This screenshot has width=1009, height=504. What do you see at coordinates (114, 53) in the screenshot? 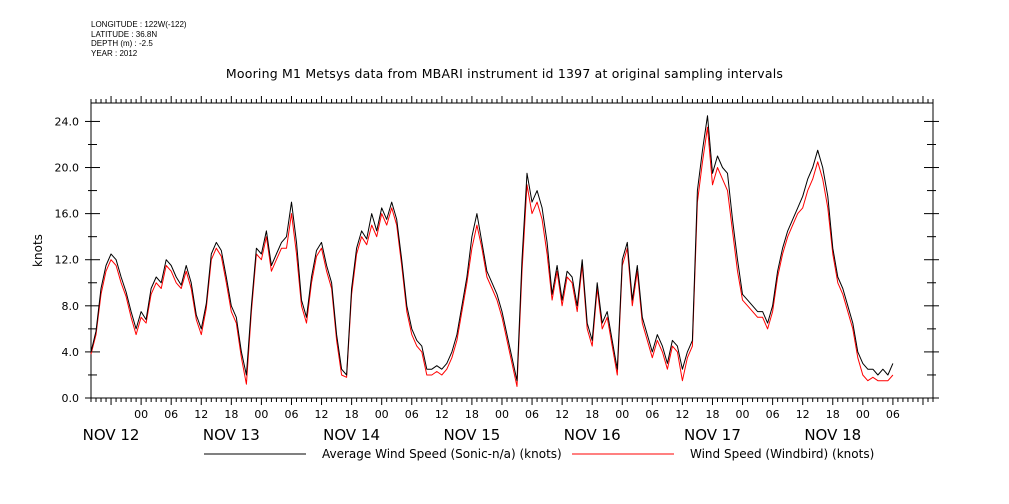
I see `year-text: YEAR : 2012` at bounding box center [114, 53].